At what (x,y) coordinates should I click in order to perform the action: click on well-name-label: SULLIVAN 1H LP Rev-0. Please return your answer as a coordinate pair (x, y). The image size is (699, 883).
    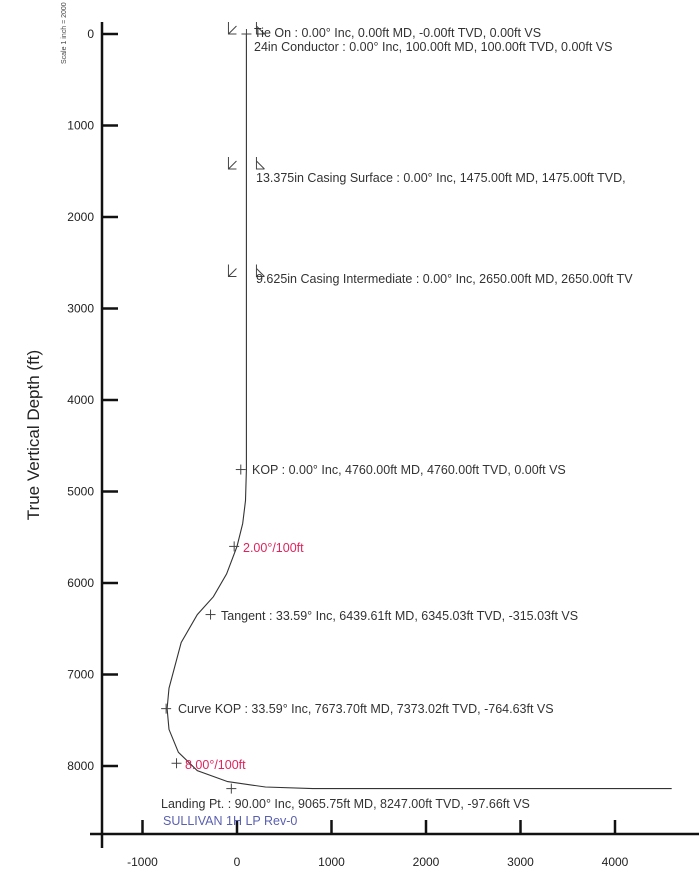
    Looking at the image, I should click on (230, 821).